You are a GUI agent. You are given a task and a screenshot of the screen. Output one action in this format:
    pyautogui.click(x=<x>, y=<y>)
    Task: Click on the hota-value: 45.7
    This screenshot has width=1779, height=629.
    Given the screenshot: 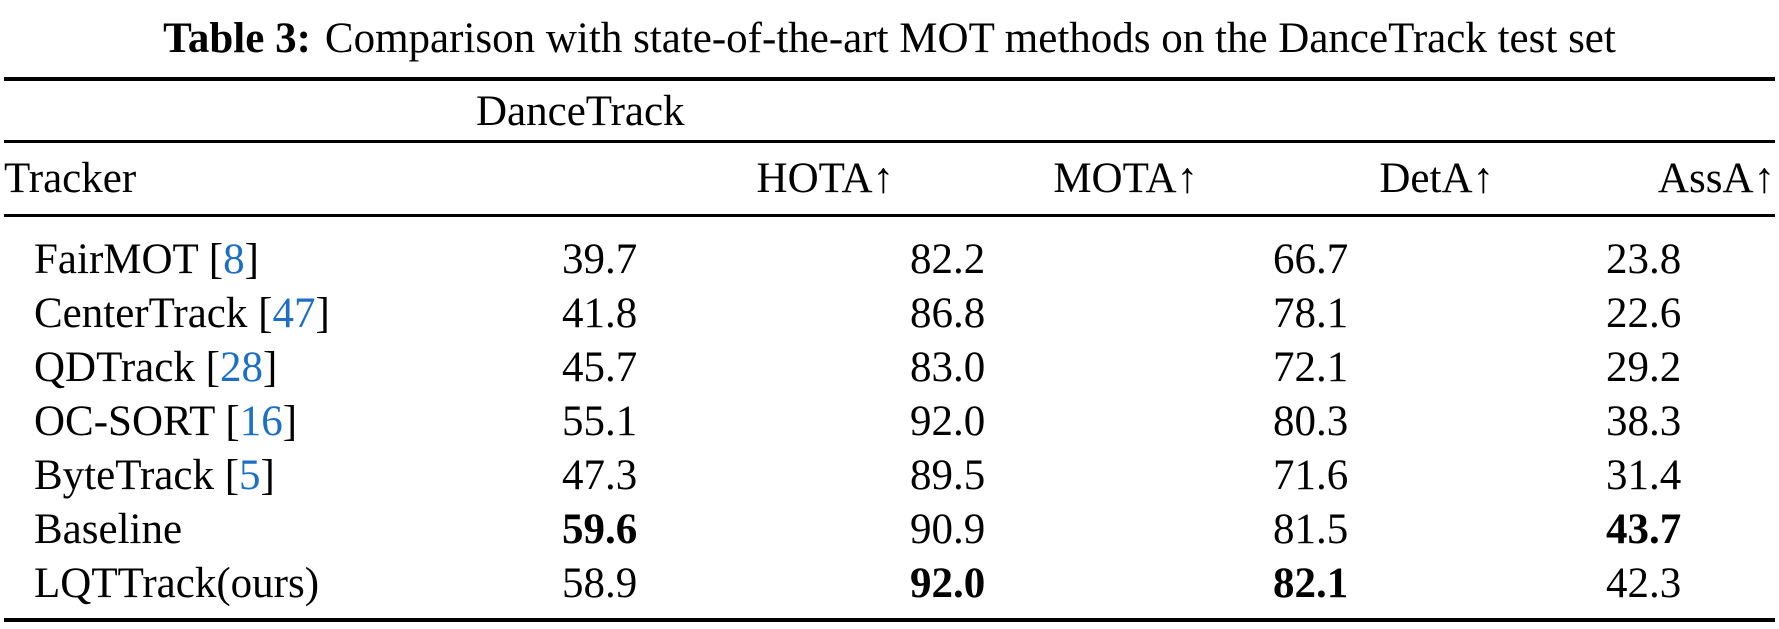 What is the action you would take?
    pyautogui.click(x=600, y=367)
    